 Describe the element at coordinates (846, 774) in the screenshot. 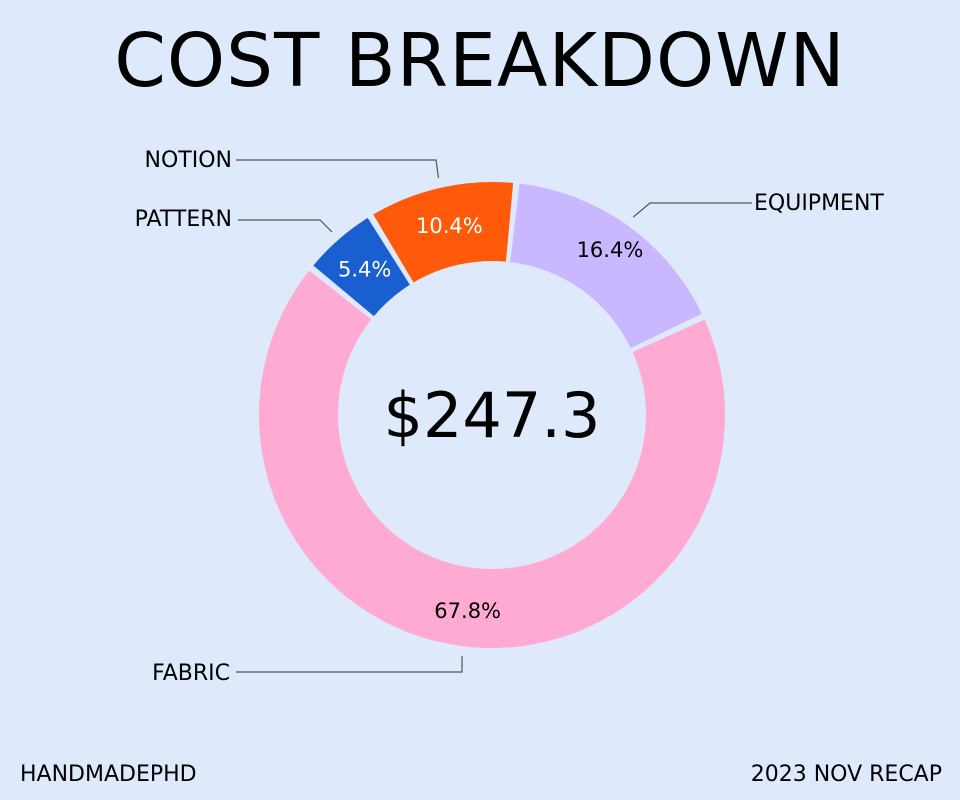

I see `footer-period: 2023 NOV RECAP` at that location.